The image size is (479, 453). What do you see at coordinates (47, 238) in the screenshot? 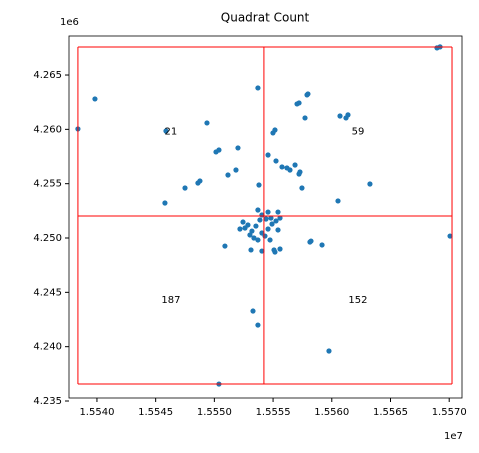
I see `y-tick-label: 4.250` at bounding box center [47, 238].